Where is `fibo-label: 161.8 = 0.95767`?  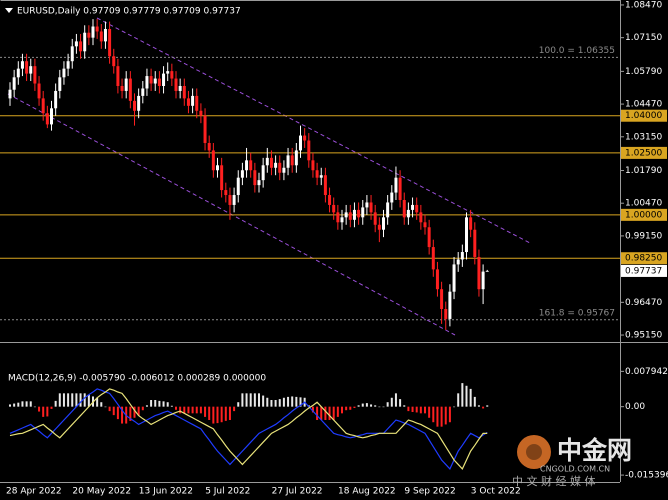
fibo-label: 161.8 = 0.95767 is located at coordinates (577, 313).